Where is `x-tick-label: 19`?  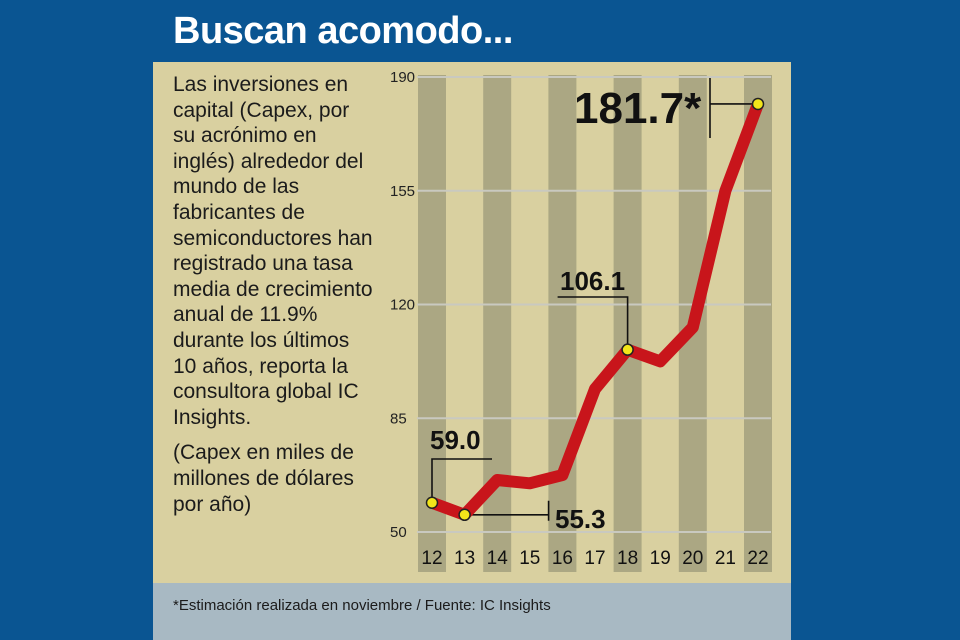 x-tick-label: 19 is located at coordinates (660, 558).